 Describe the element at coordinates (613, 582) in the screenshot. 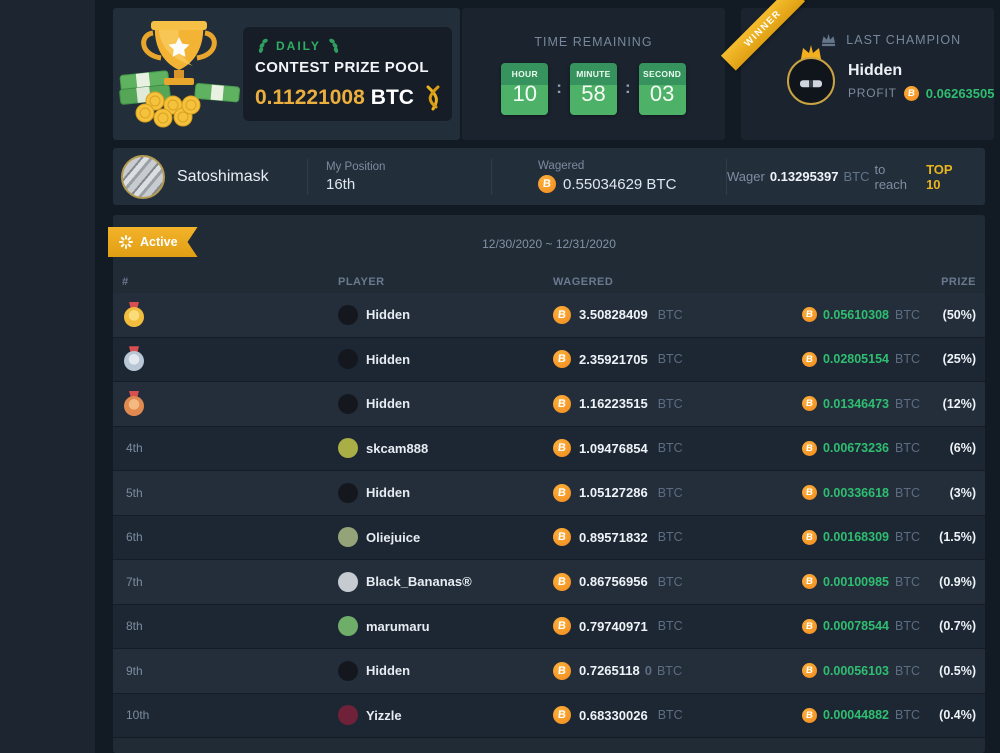

I see `wagered-value: 0.86756956` at that location.